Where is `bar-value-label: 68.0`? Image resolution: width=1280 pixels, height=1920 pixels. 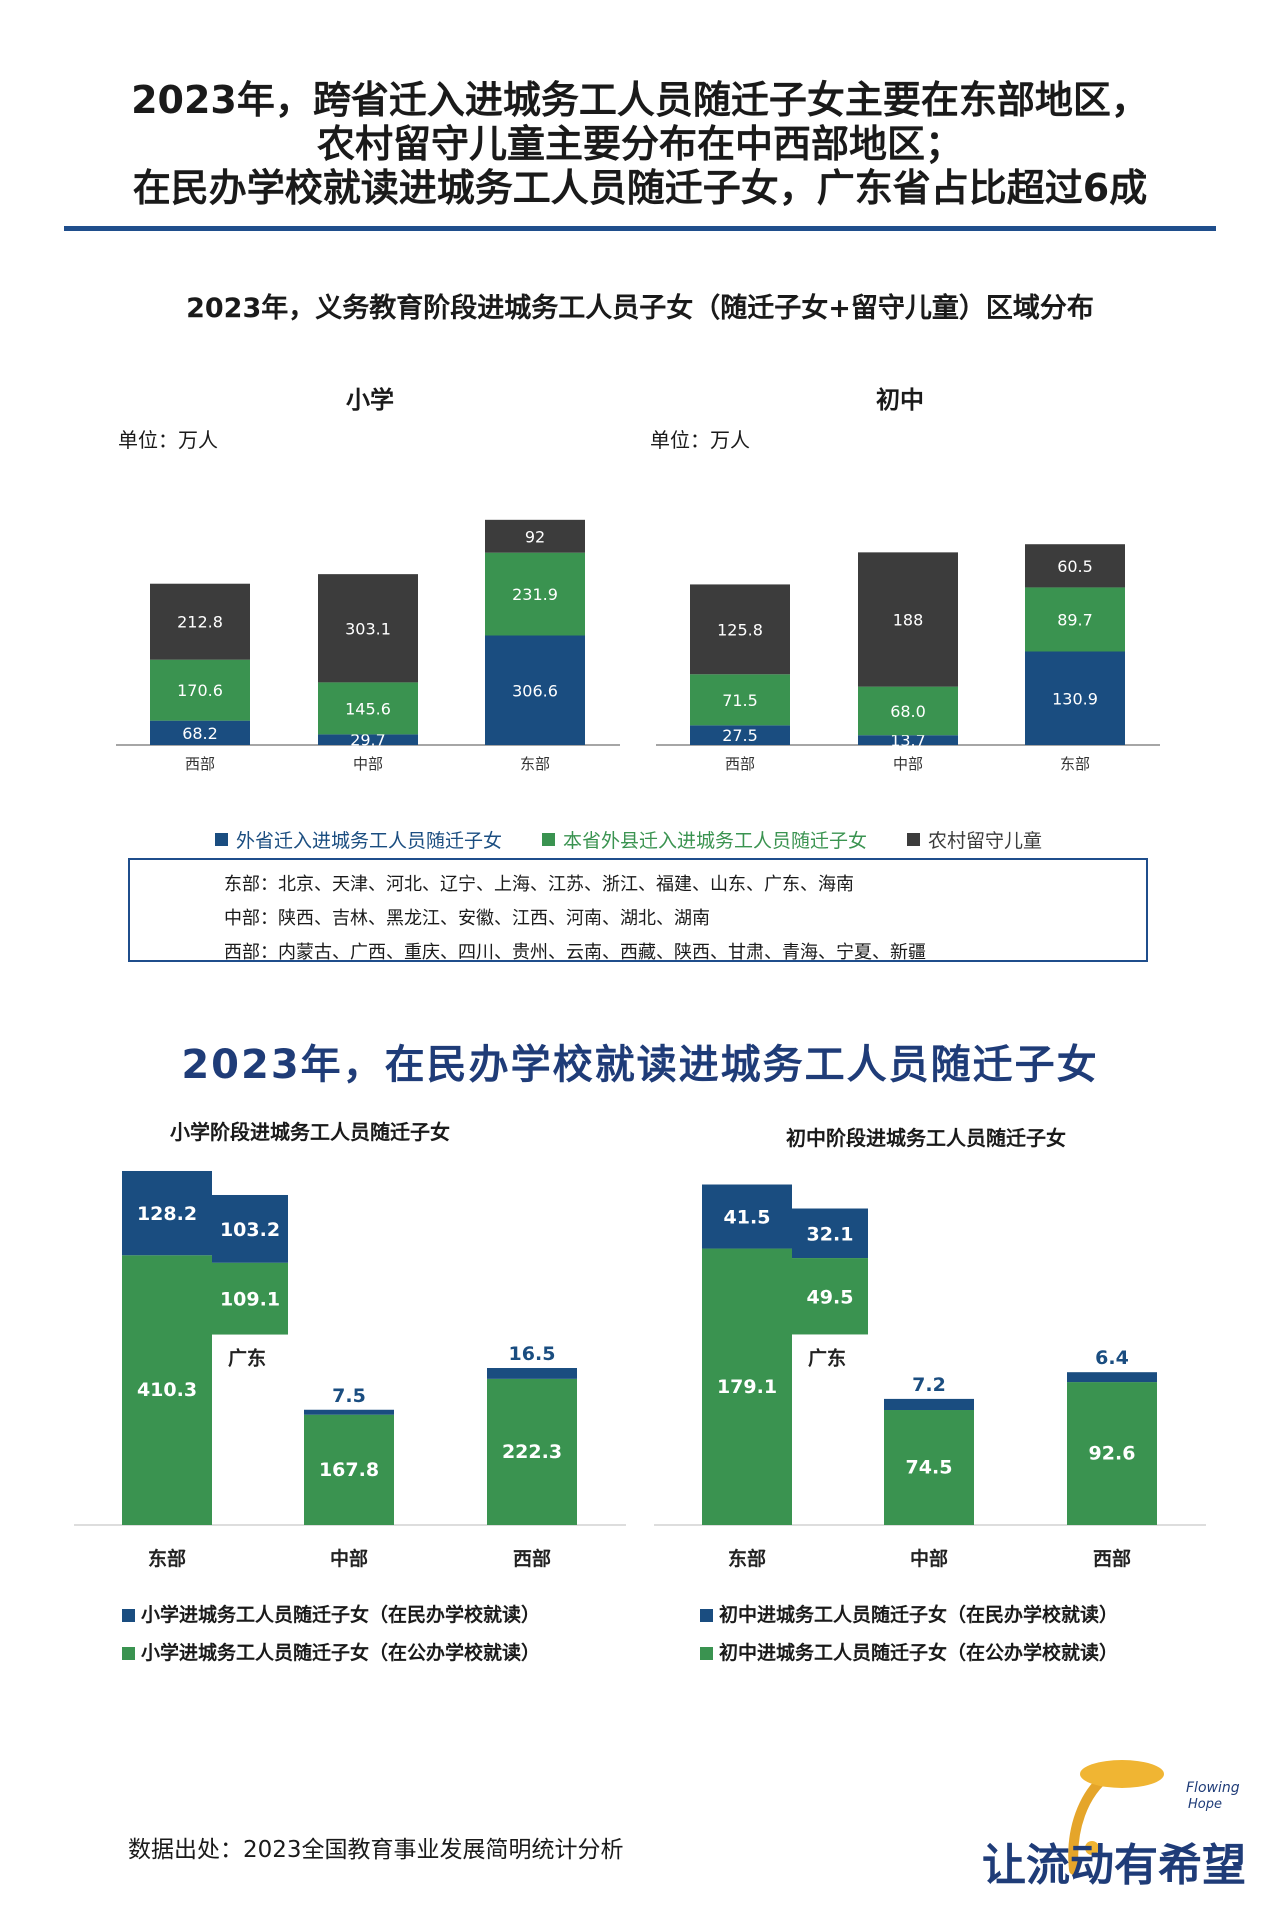 bar-value-label: 68.0 is located at coordinates (908, 711).